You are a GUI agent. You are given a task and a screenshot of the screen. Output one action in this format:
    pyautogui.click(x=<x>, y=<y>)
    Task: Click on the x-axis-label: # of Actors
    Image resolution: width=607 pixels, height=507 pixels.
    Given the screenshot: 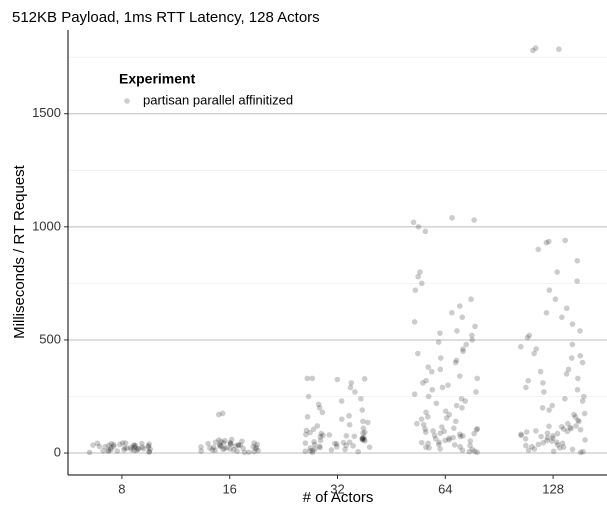 What is the action you would take?
    pyautogui.click(x=338, y=497)
    